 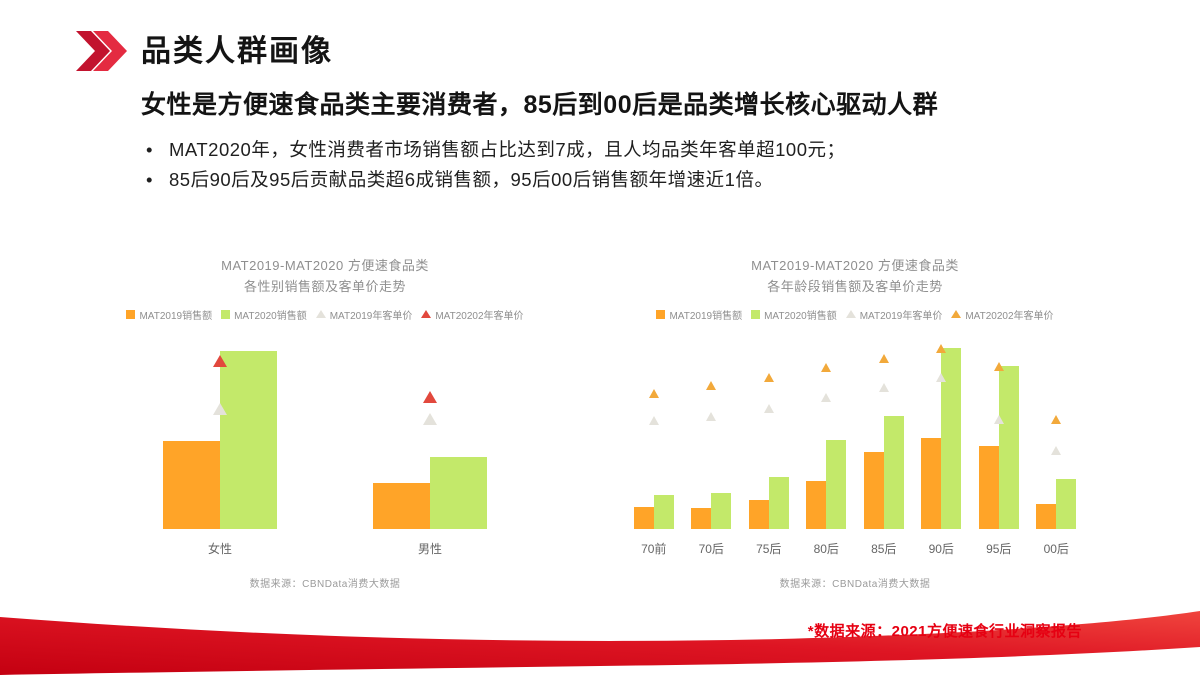 I want to click on category-label: 95后, so click(x=999, y=548).